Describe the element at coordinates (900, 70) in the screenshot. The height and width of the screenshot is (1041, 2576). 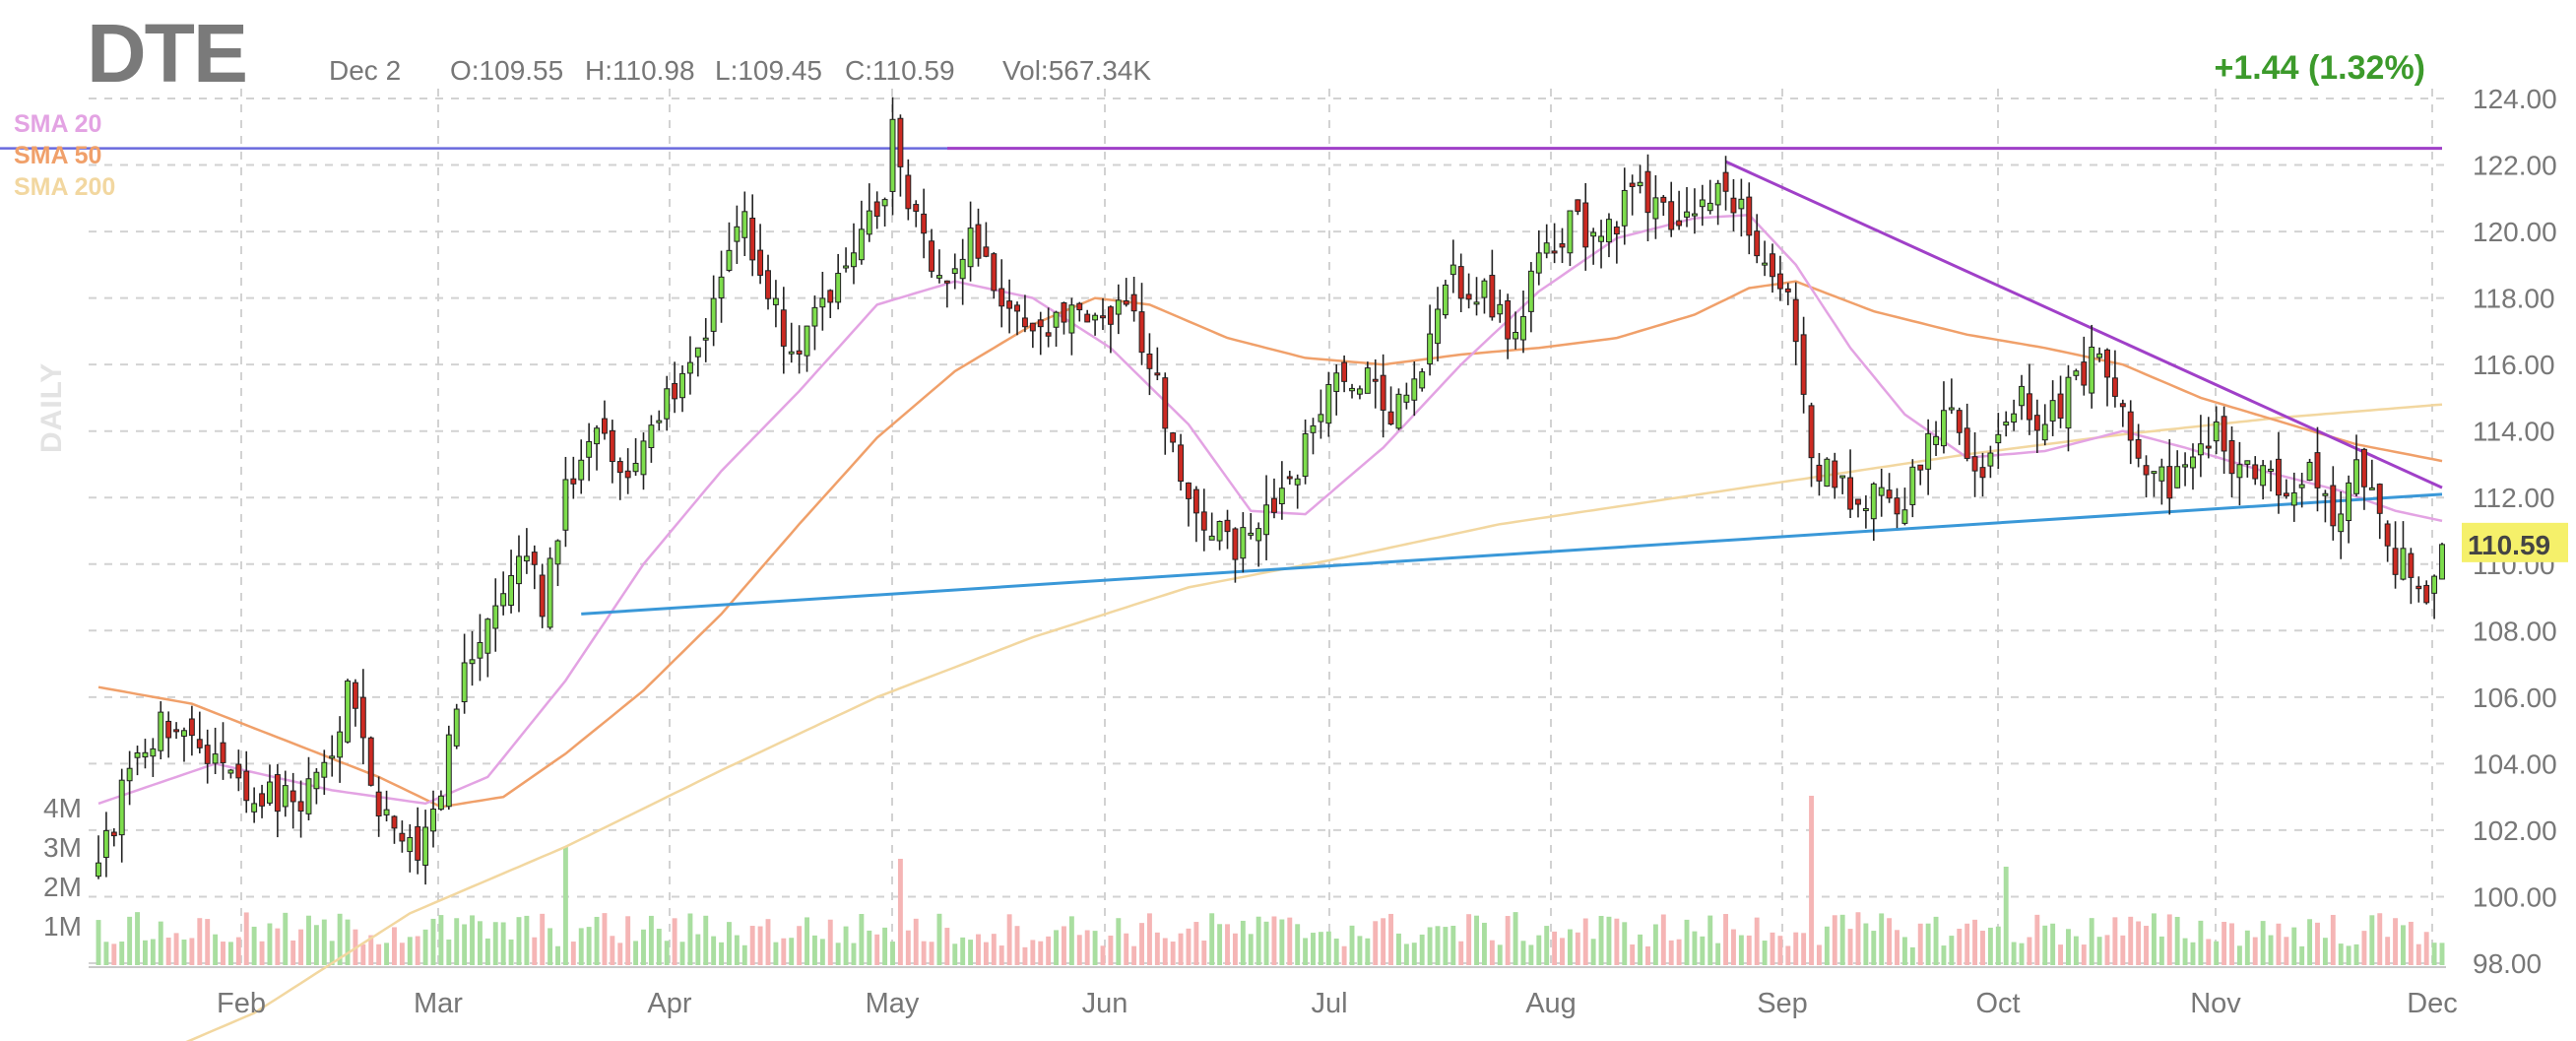
I see `quote-close: C:110.59` at that location.